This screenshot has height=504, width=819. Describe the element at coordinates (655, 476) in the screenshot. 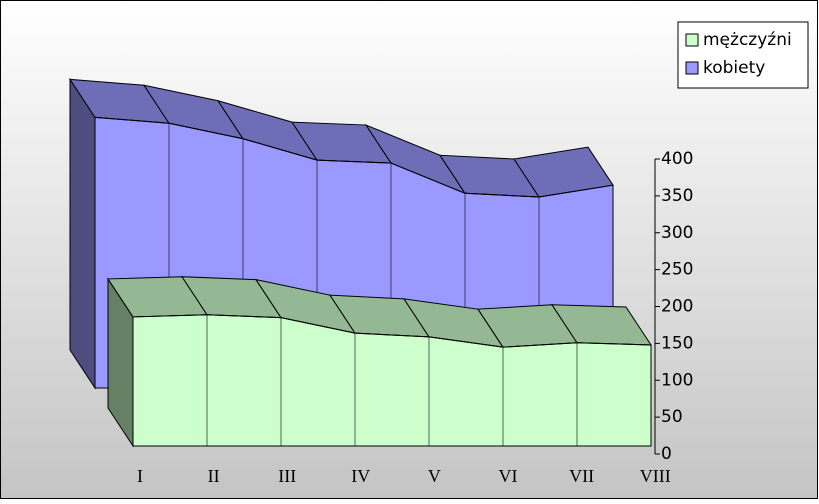

I see `x-tick-label: VIII` at that location.